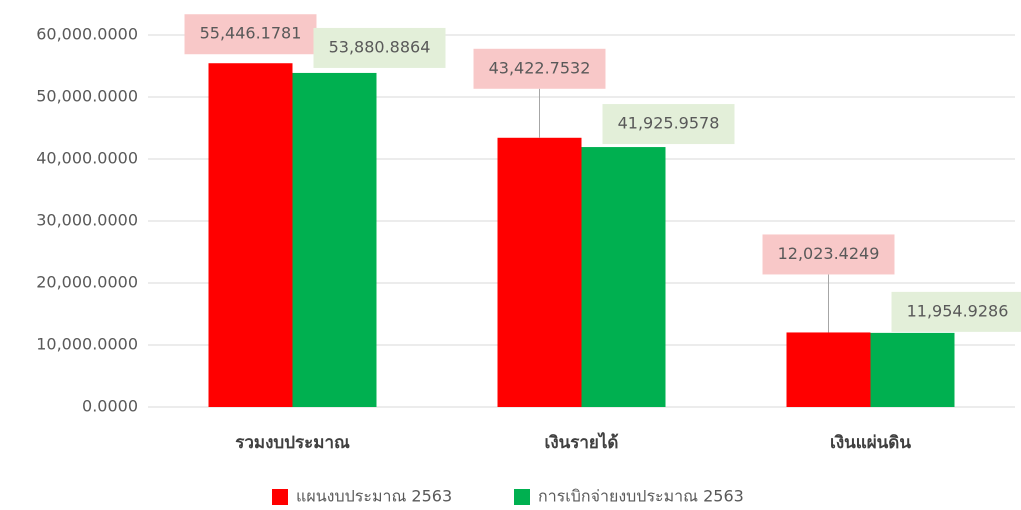 This screenshot has width=1021, height=510. Describe the element at coordinates (110, 406) in the screenshot. I see `y-tick-label: 0.0000` at that location.